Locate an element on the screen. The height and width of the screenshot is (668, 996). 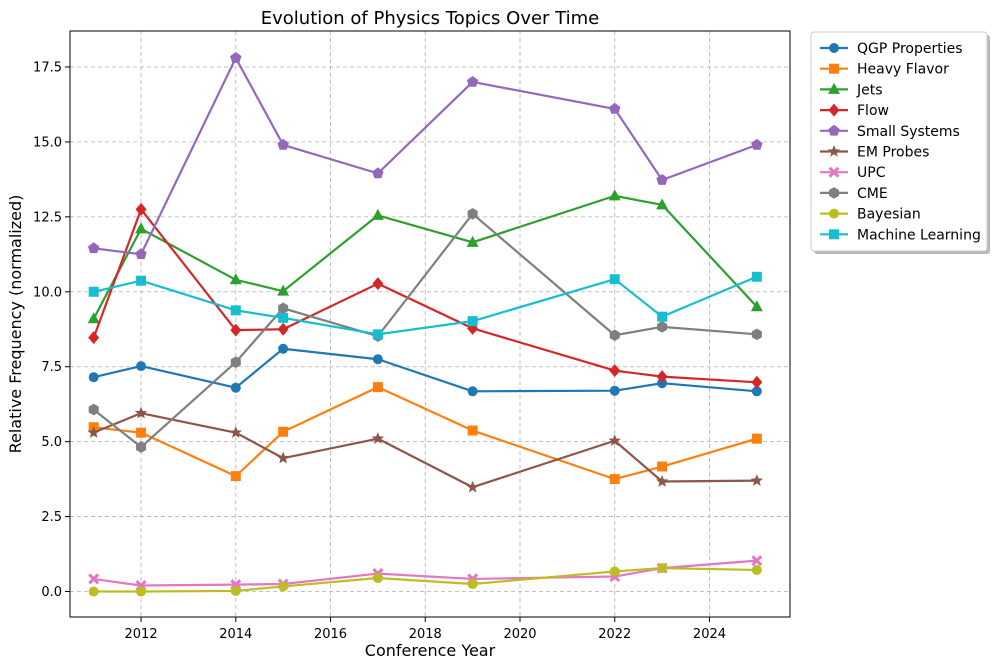
y-tick-label: 12.5 is located at coordinates (47, 217).